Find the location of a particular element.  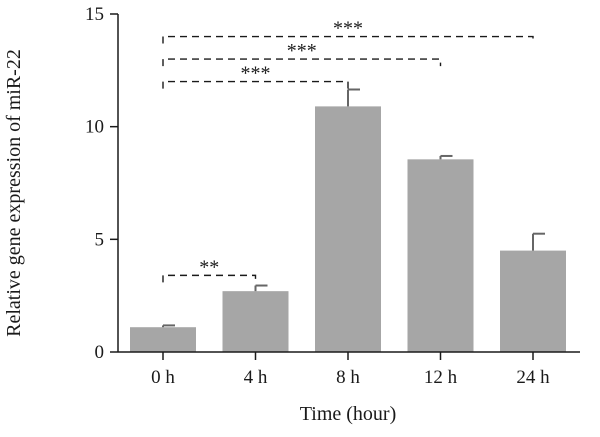

x-tick-label: 0 h is located at coordinates (163, 377).